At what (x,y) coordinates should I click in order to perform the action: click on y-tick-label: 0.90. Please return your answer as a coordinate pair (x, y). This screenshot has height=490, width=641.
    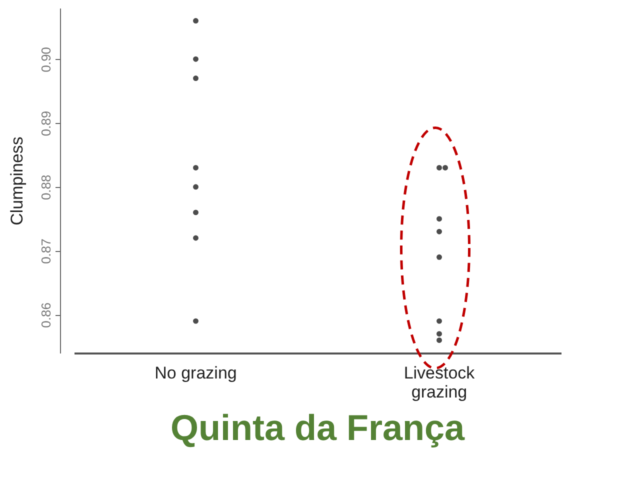
    Looking at the image, I should click on (46, 59).